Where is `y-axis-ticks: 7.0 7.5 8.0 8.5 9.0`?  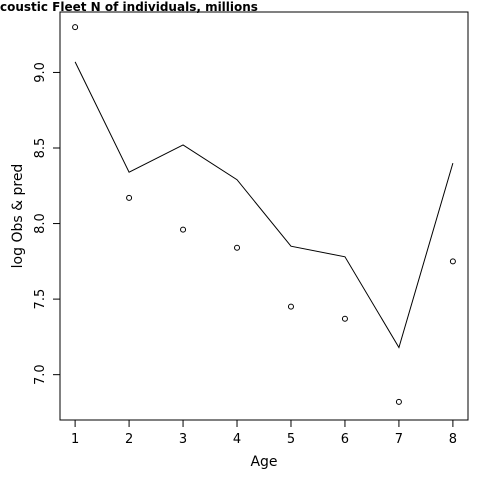
y-axis-ticks: 7.0 7.5 8.0 8.5 9.0 is located at coordinates (46, 223).